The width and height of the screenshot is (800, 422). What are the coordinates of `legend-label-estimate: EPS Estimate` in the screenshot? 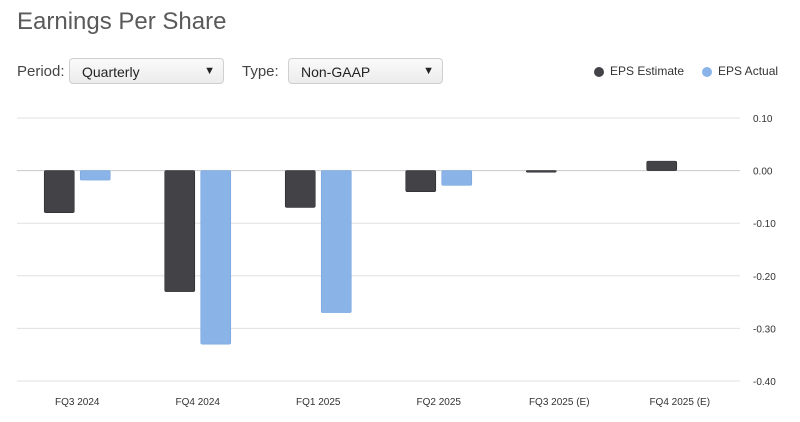 It's located at (647, 71).